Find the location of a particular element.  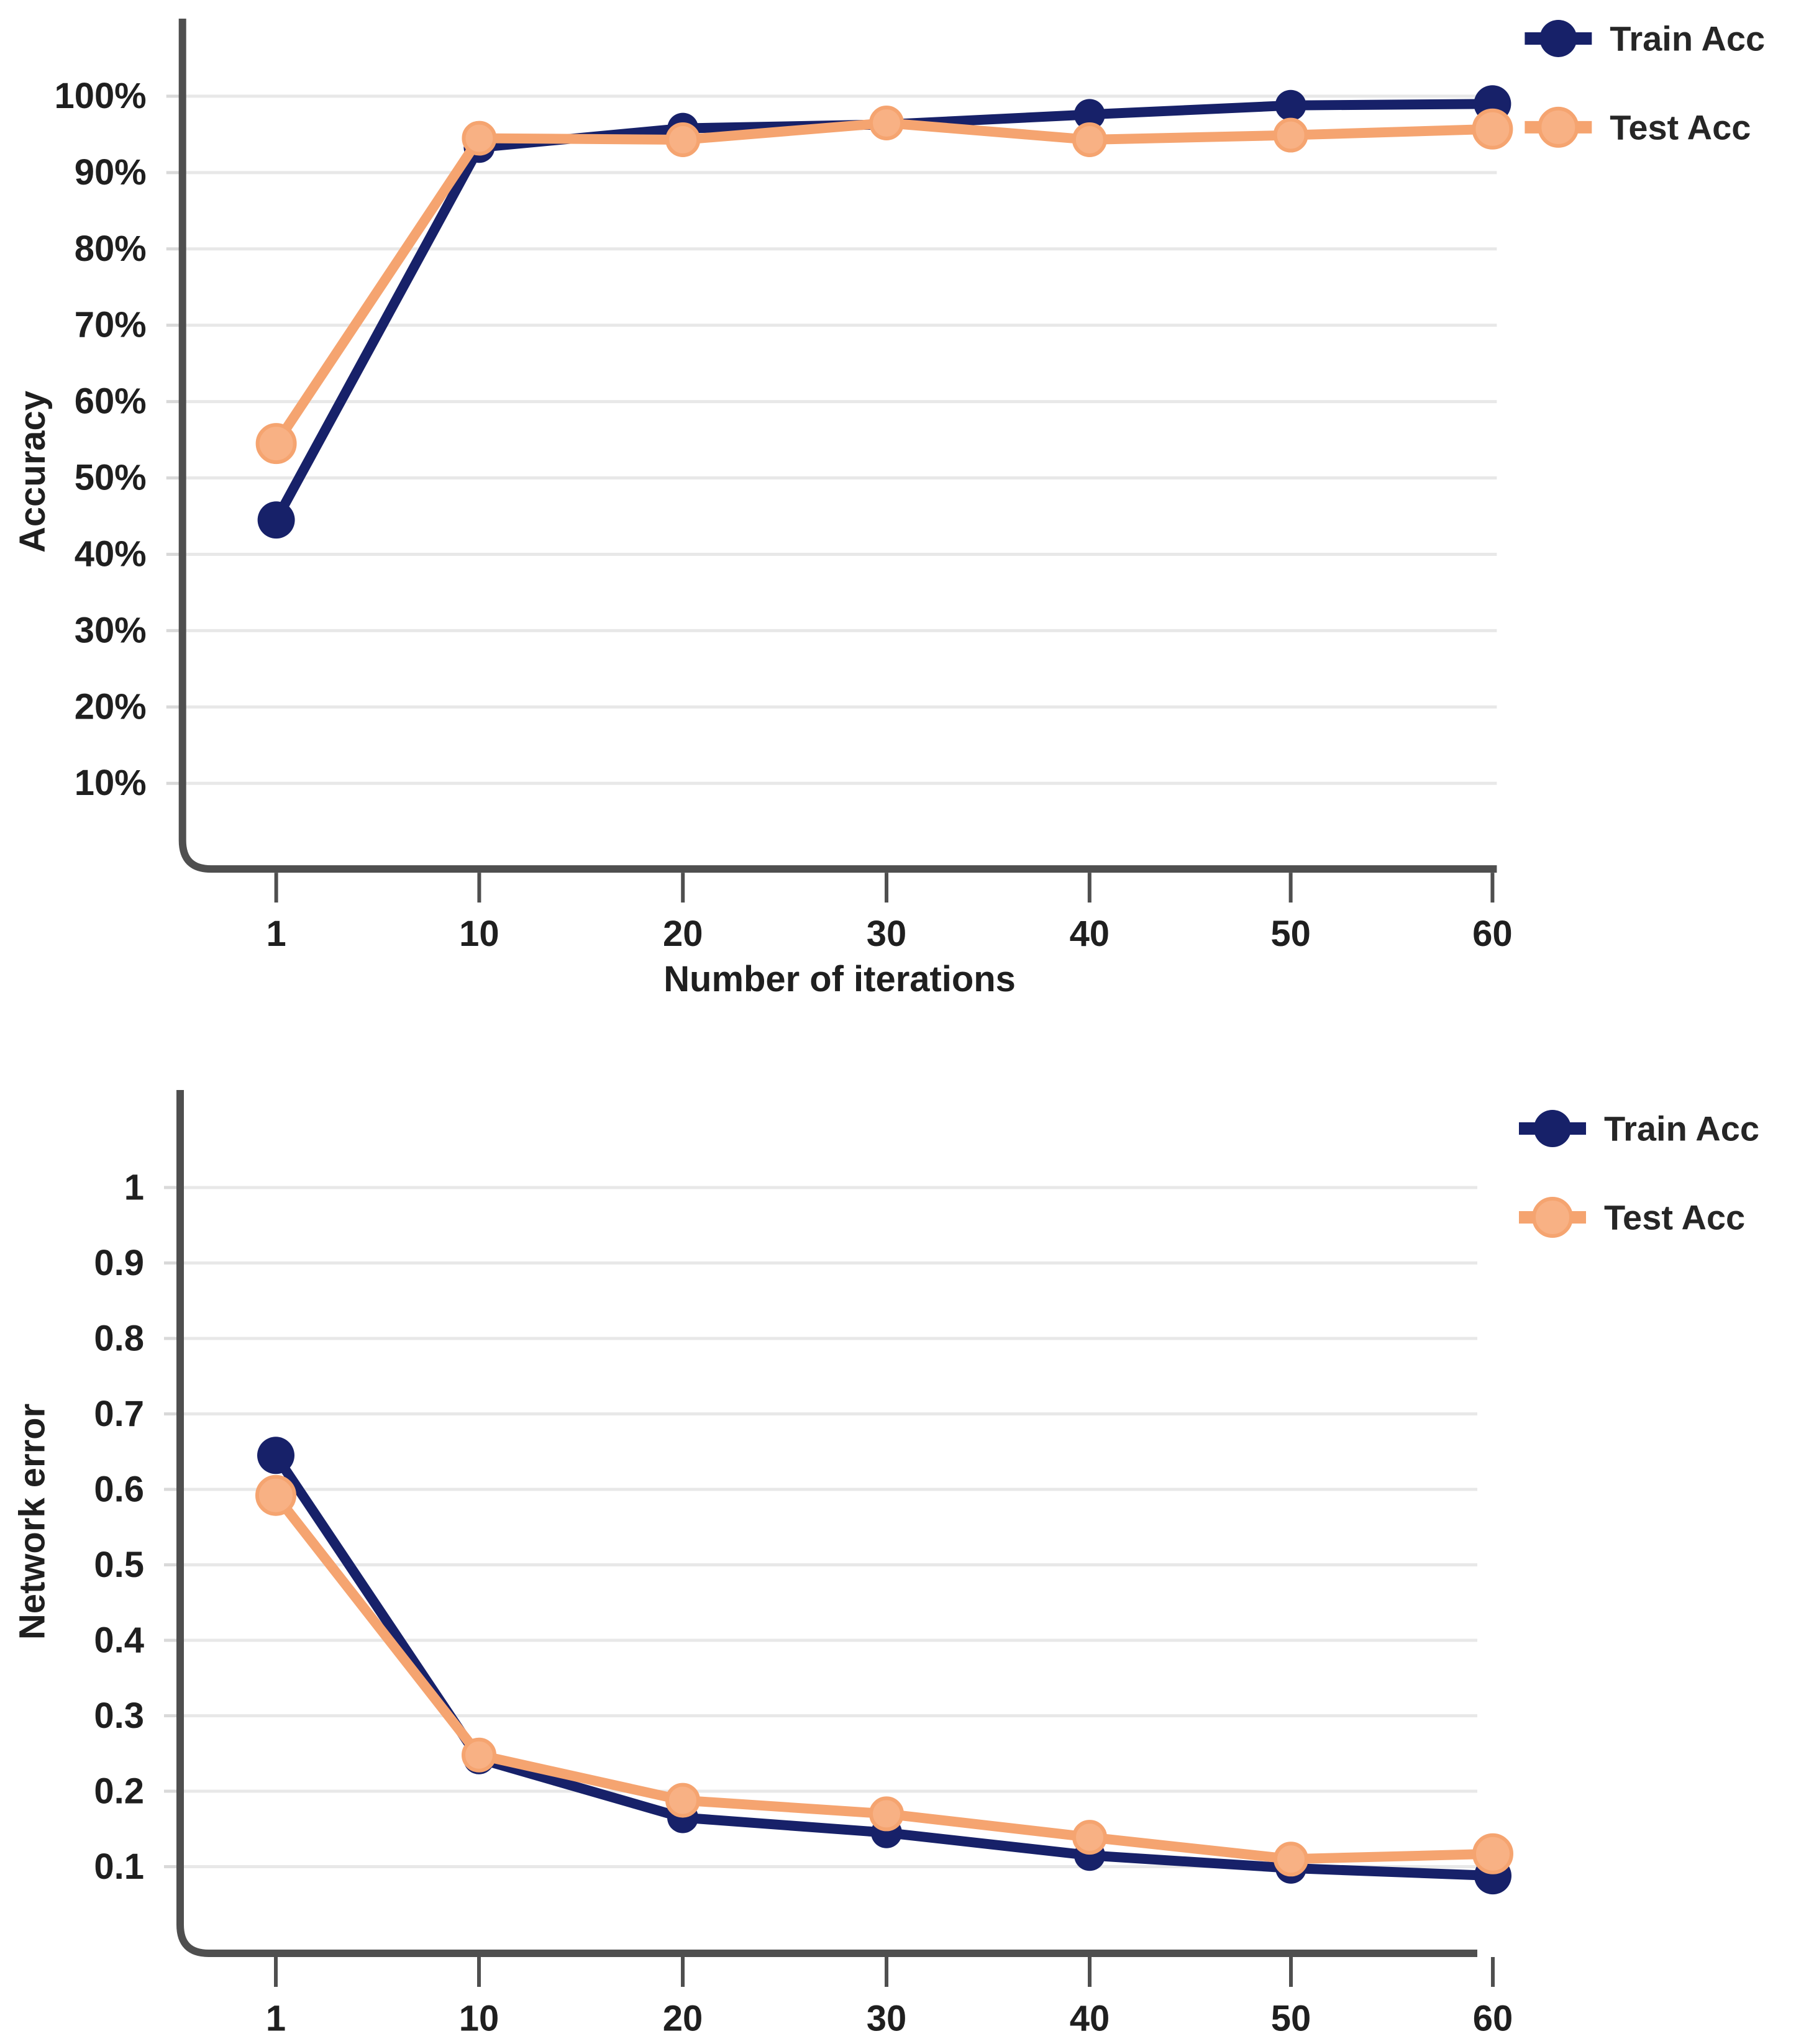

y-tick-label: 1 is located at coordinates (134, 1188).